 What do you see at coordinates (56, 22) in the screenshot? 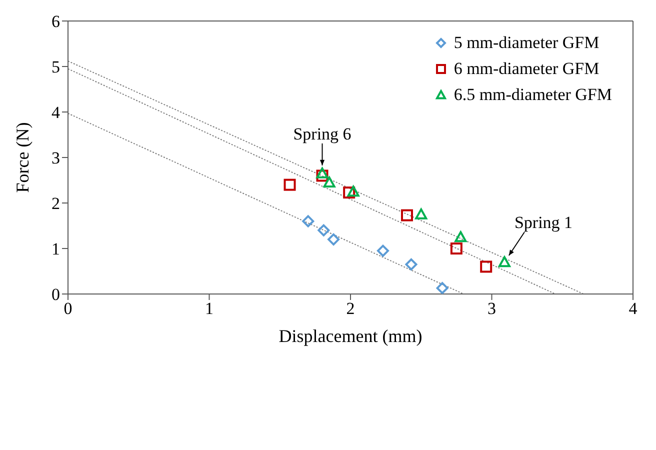
I see `y-tick-label: 6` at bounding box center [56, 22].